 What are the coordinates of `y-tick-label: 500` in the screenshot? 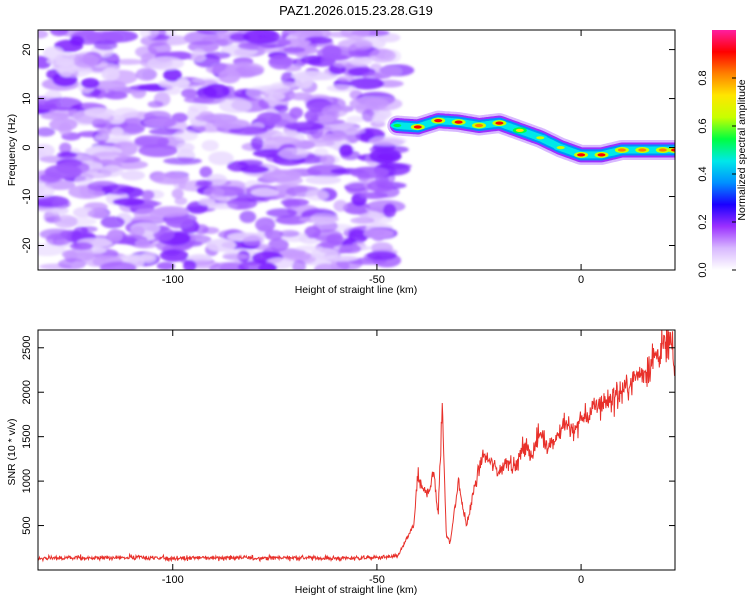 It's located at (27, 525).